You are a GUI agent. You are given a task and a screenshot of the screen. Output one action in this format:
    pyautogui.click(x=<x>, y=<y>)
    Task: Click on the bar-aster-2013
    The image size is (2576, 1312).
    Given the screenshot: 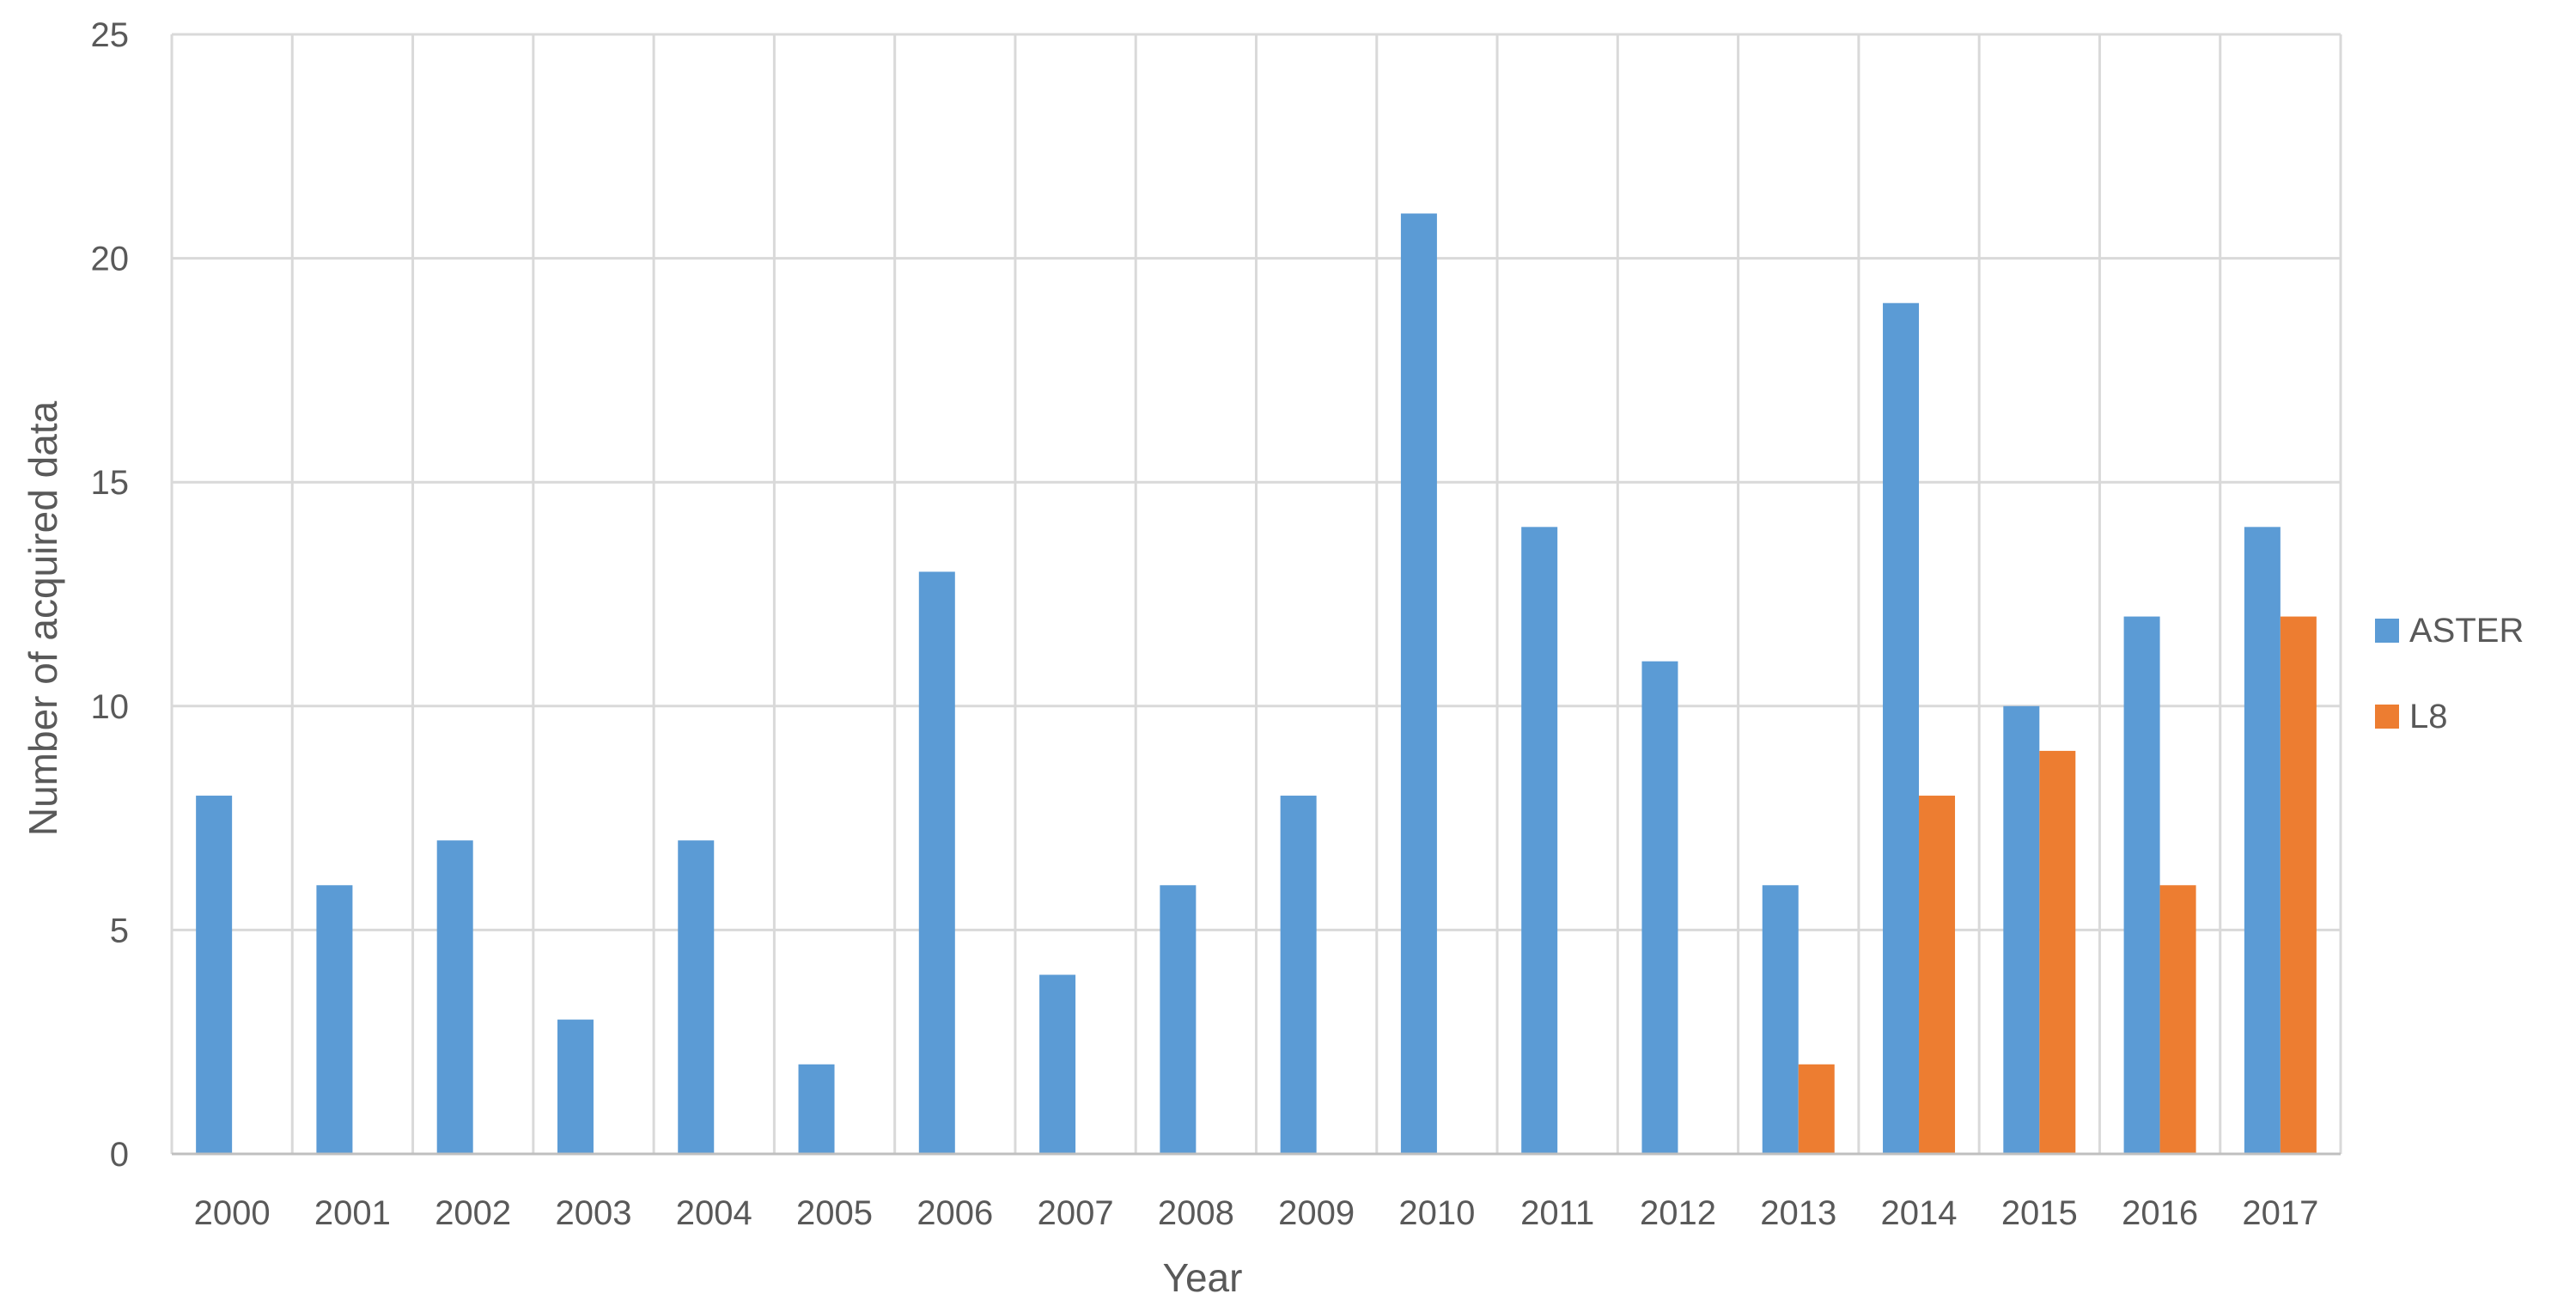 What is the action you would take?
    pyautogui.click(x=1780, y=1019)
    